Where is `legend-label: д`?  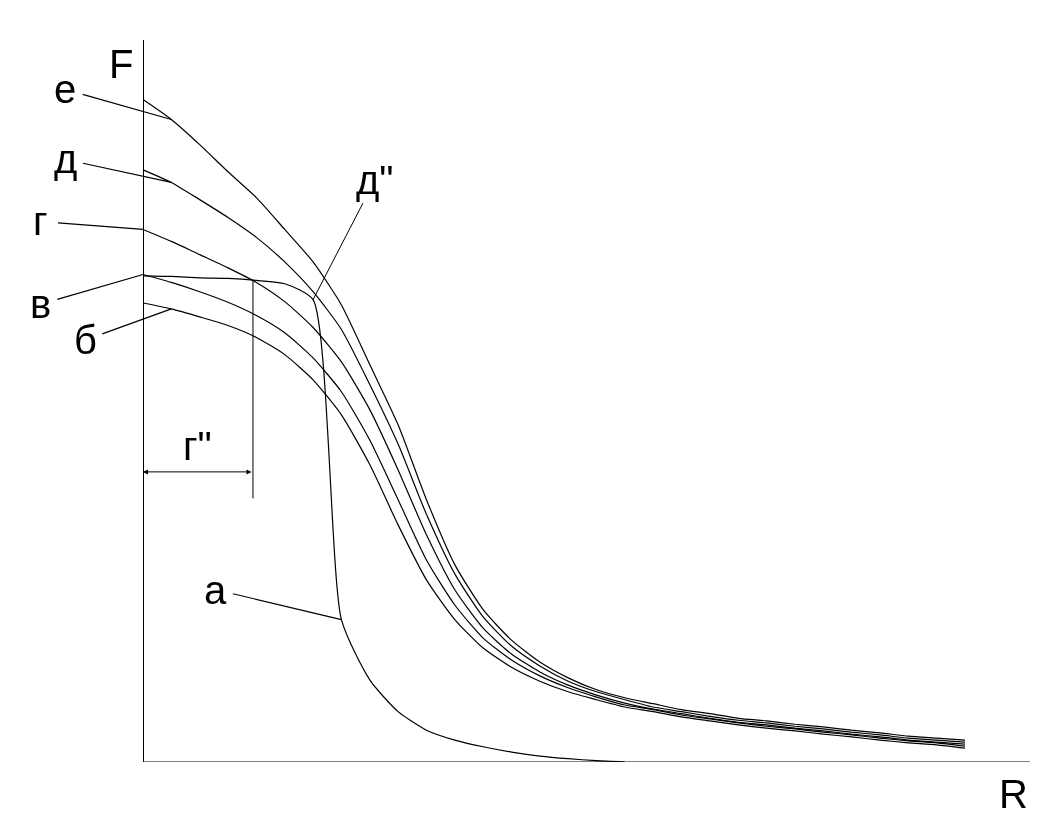 legend-label: д is located at coordinates (66, 159).